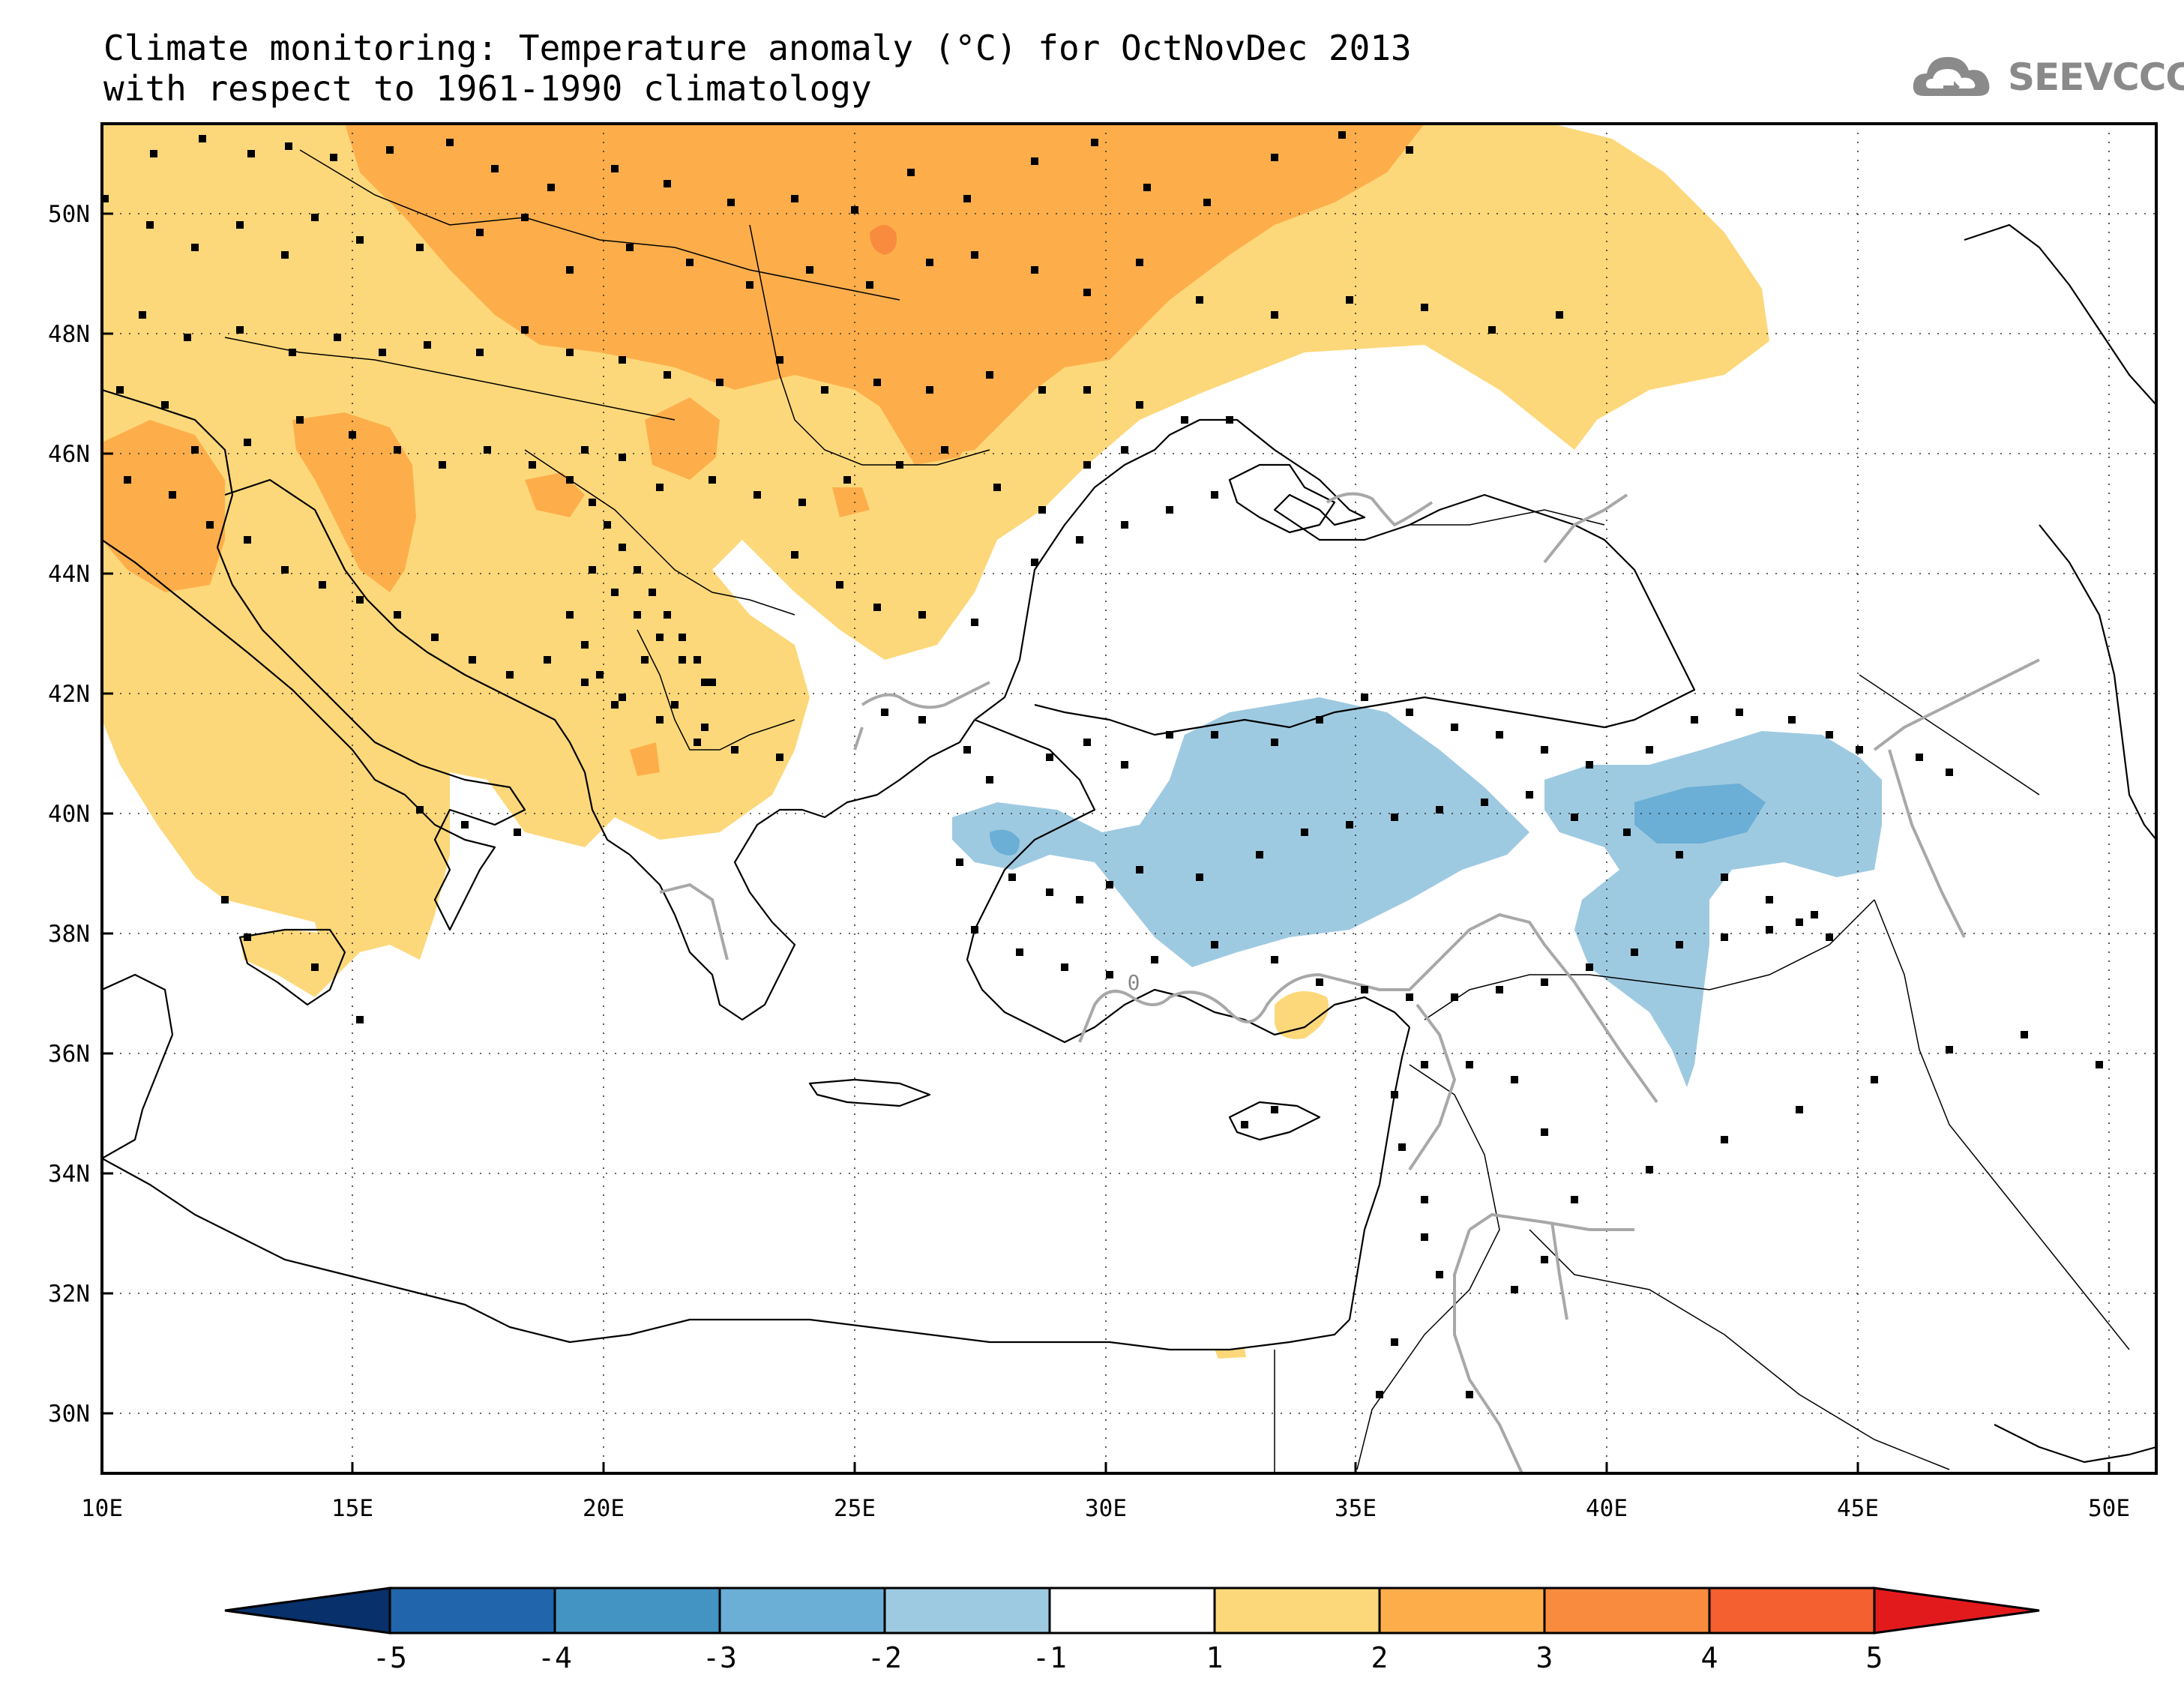 This screenshot has width=2184, height=1687. What do you see at coordinates (1134, 982) in the screenshot?
I see `zero-contour-label: 0` at bounding box center [1134, 982].